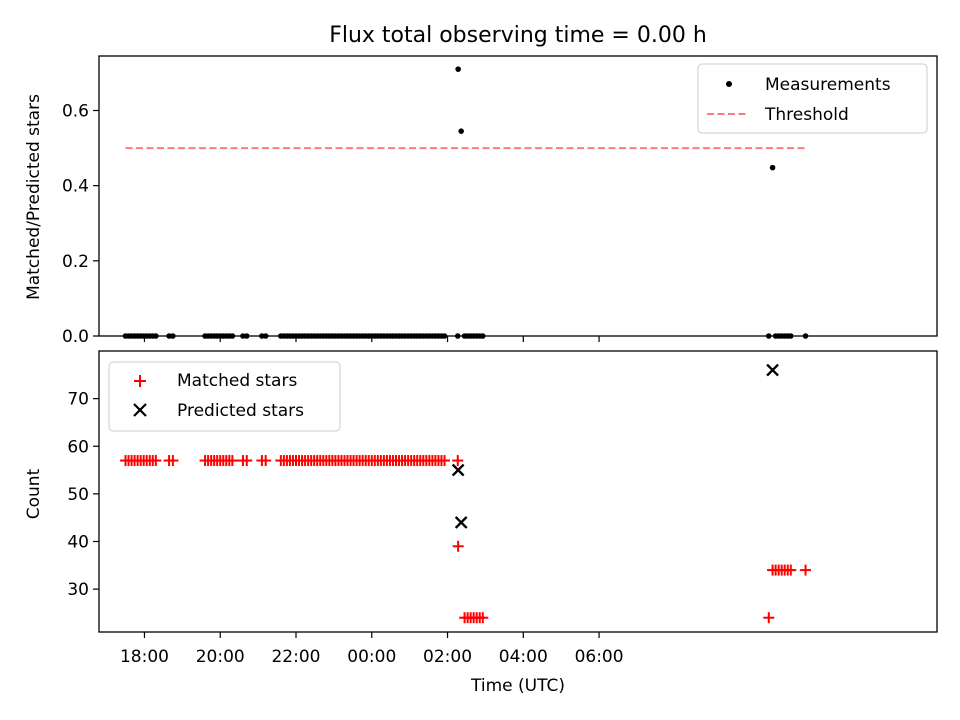 The width and height of the screenshot is (960, 720). What do you see at coordinates (828, 85) in the screenshot?
I see `legend-measurements-label: Measurements` at bounding box center [828, 85].